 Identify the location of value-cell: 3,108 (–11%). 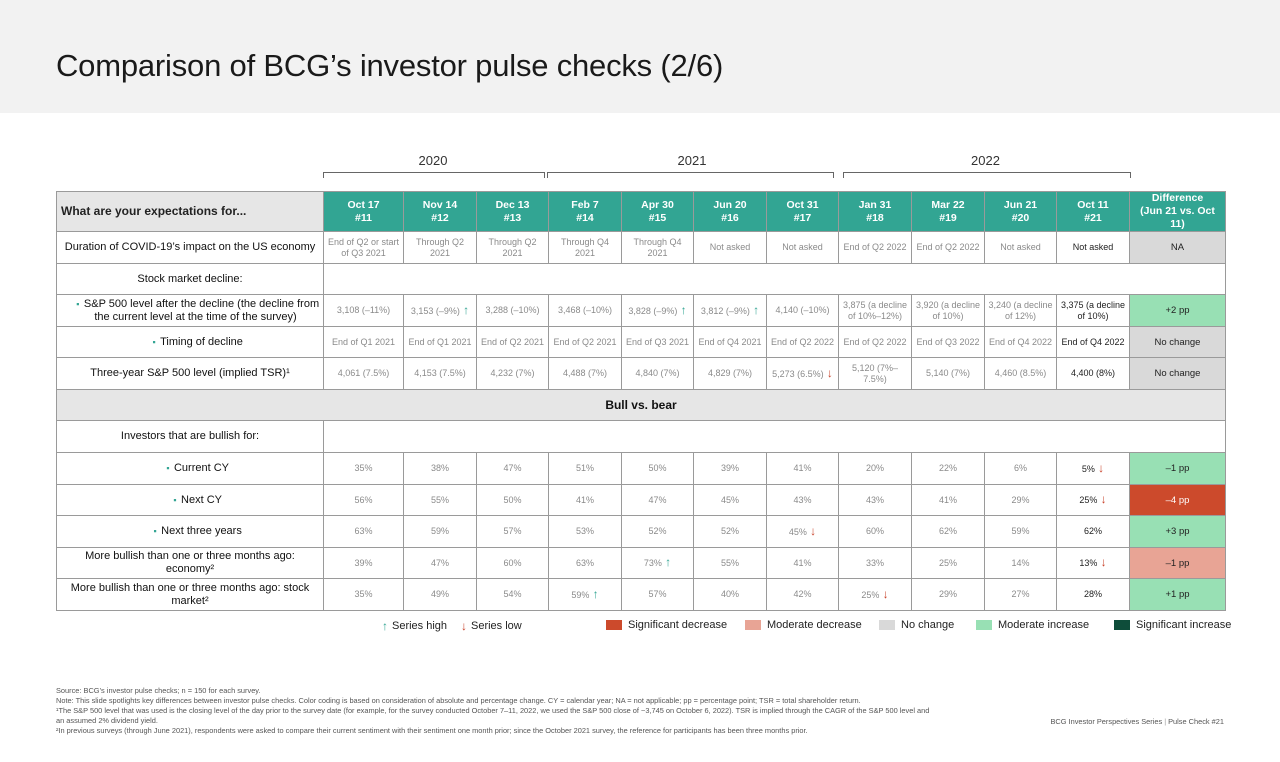
(363, 310).